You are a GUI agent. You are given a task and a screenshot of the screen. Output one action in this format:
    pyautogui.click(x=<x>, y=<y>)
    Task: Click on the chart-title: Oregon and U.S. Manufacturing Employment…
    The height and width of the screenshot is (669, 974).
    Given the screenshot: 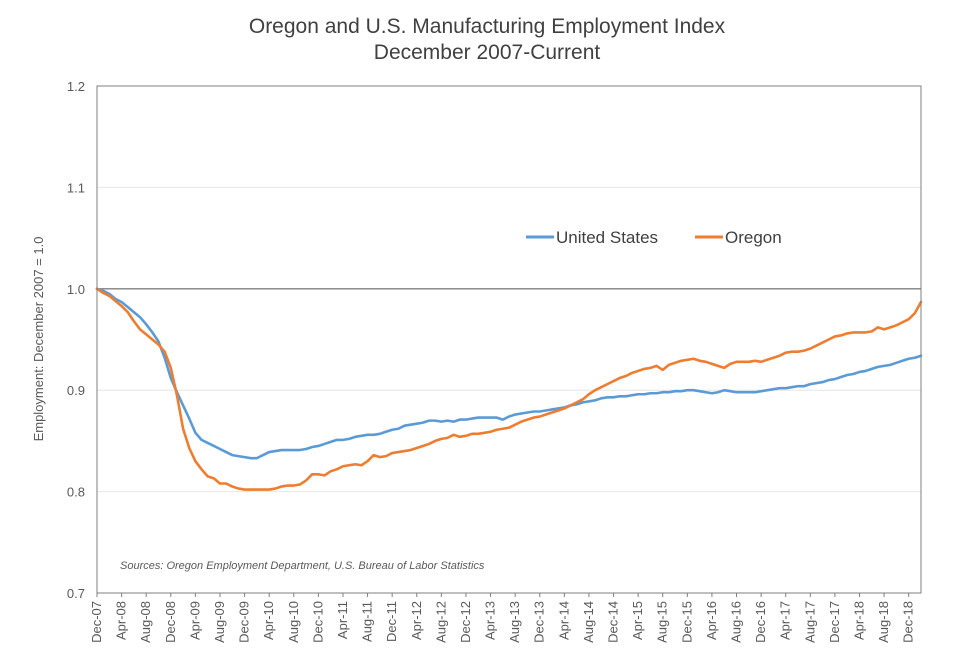 What is the action you would take?
    pyautogui.click(x=487, y=40)
    